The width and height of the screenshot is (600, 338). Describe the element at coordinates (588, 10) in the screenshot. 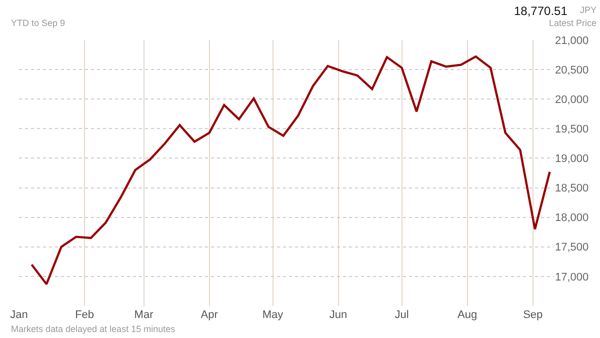

I see `text: JPY` at that location.